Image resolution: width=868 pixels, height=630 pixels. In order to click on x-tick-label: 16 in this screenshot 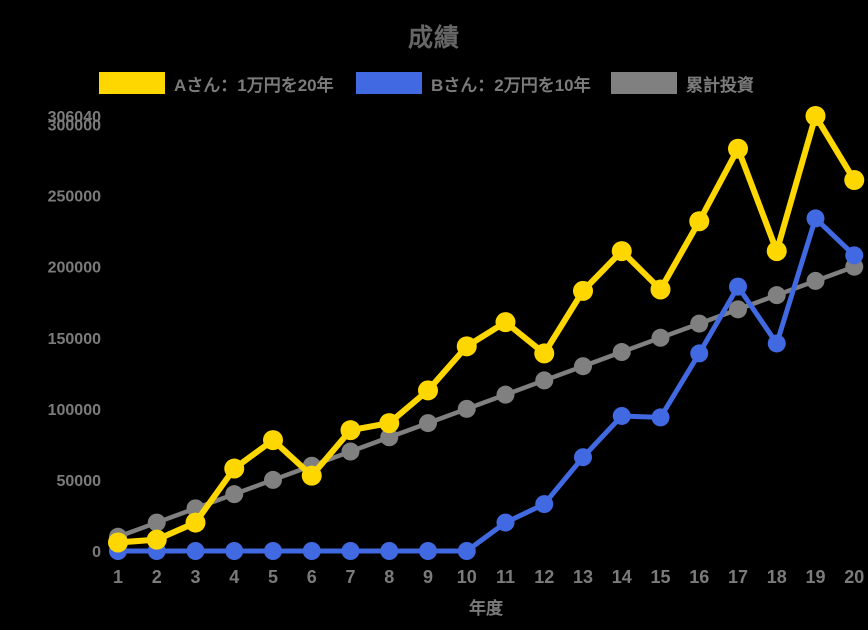, I will do `click(699, 577)`.